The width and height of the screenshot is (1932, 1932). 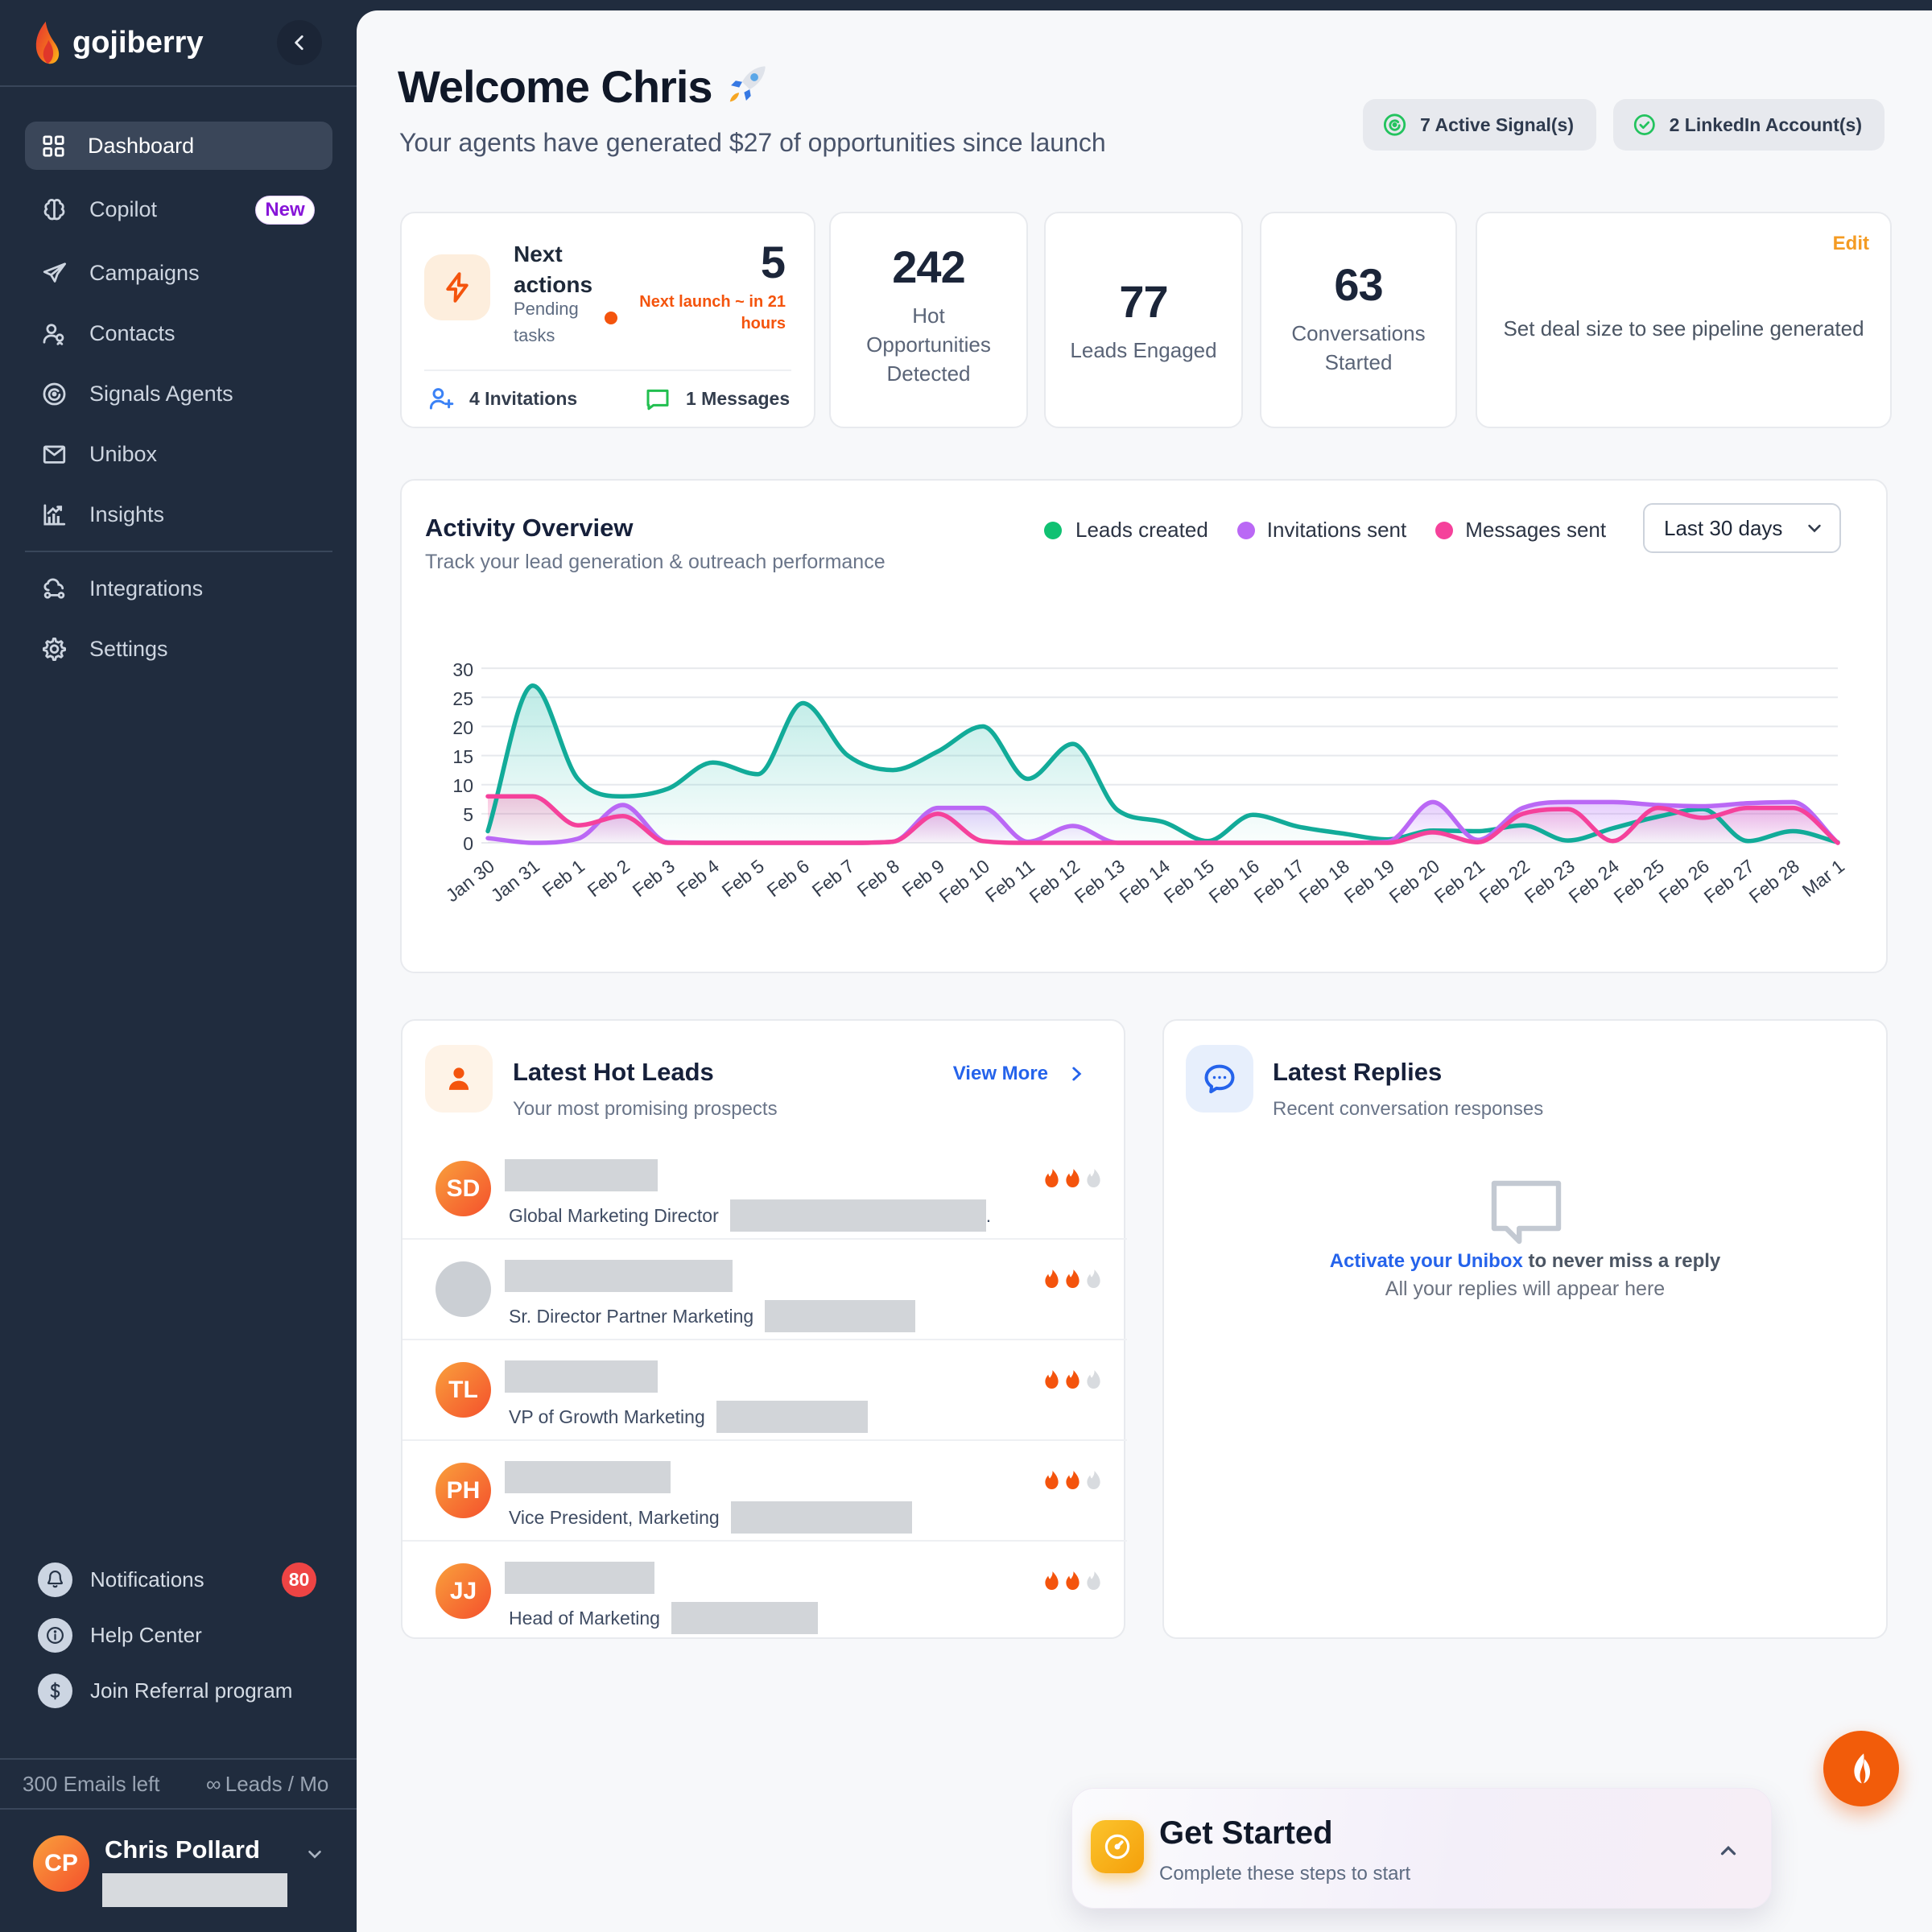 What do you see at coordinates (515, 880) in the screenshot?
I see `svg-text: Jan 31` at bounding box center [515, 880].